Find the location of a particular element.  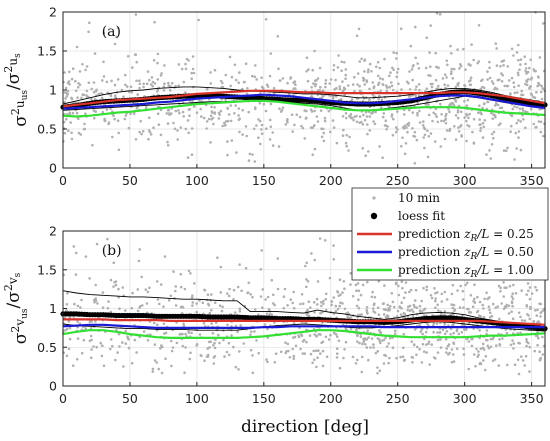

y-tick-label: 1.5 is located at coordinates (47, 269).